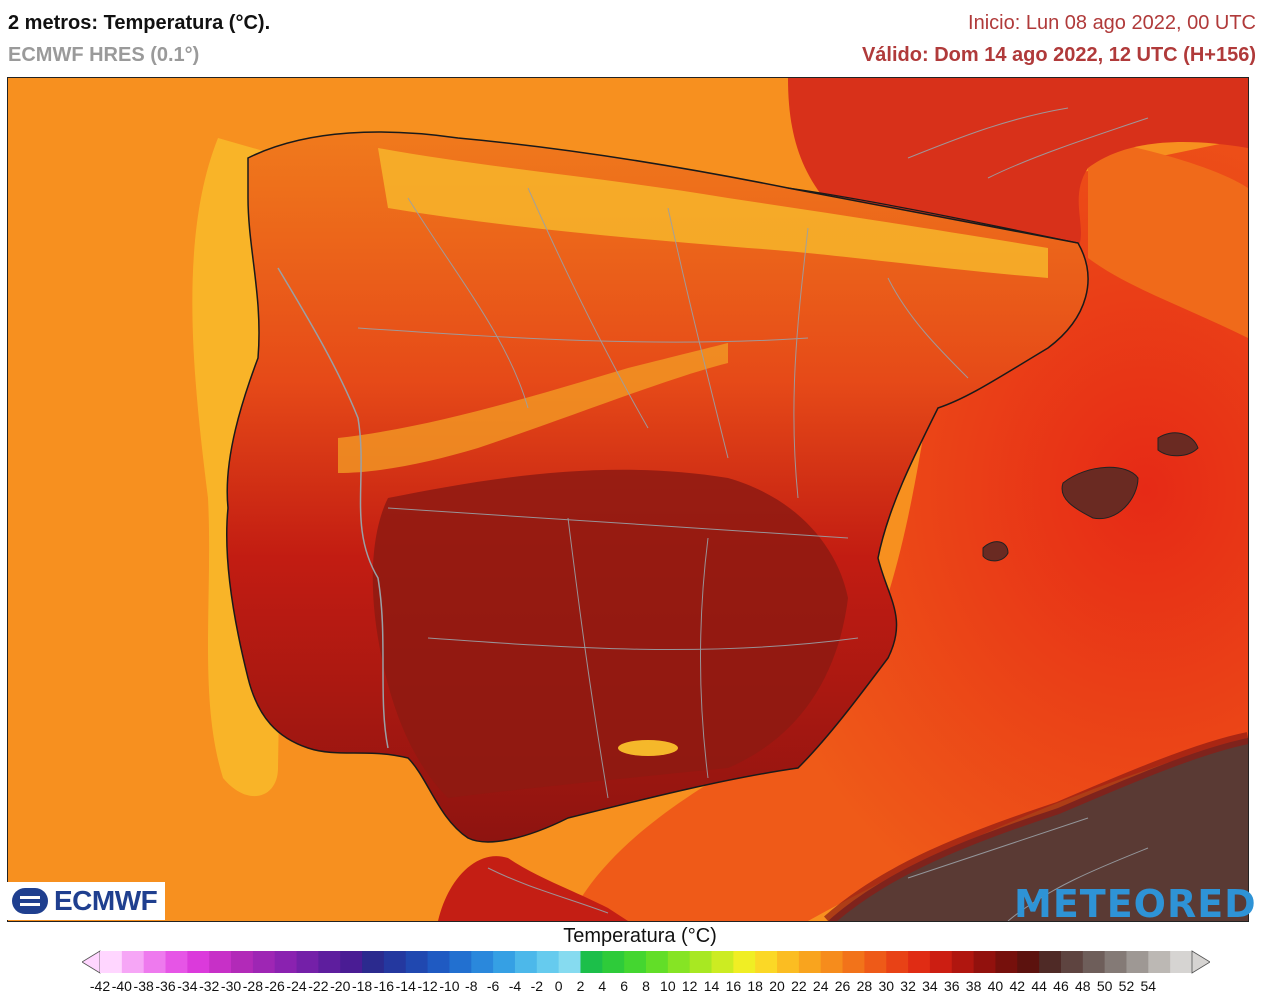 This screenshot has height=999, width=1280. I want to click on legend-tick-label: 18, so click(755, 986).